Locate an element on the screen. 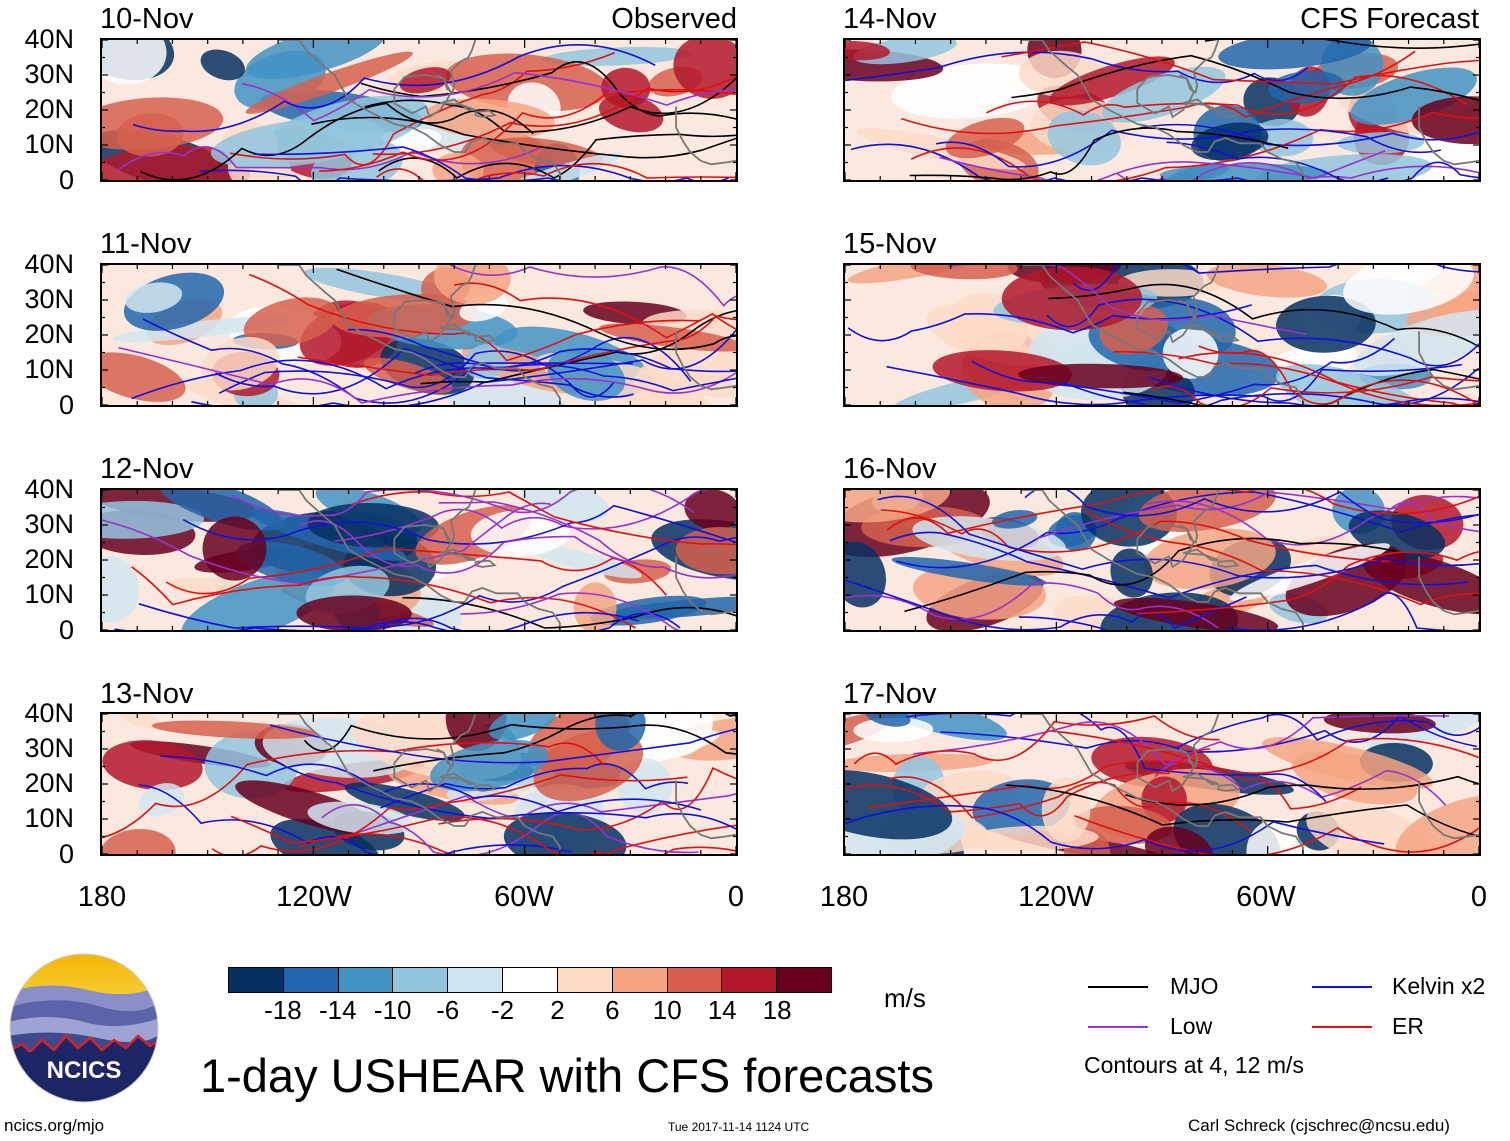 The height and width of the screenshot is (1141, 1510). legend-note: Contours at 4, 12 m/s is located at coordinates (1194, 1065).